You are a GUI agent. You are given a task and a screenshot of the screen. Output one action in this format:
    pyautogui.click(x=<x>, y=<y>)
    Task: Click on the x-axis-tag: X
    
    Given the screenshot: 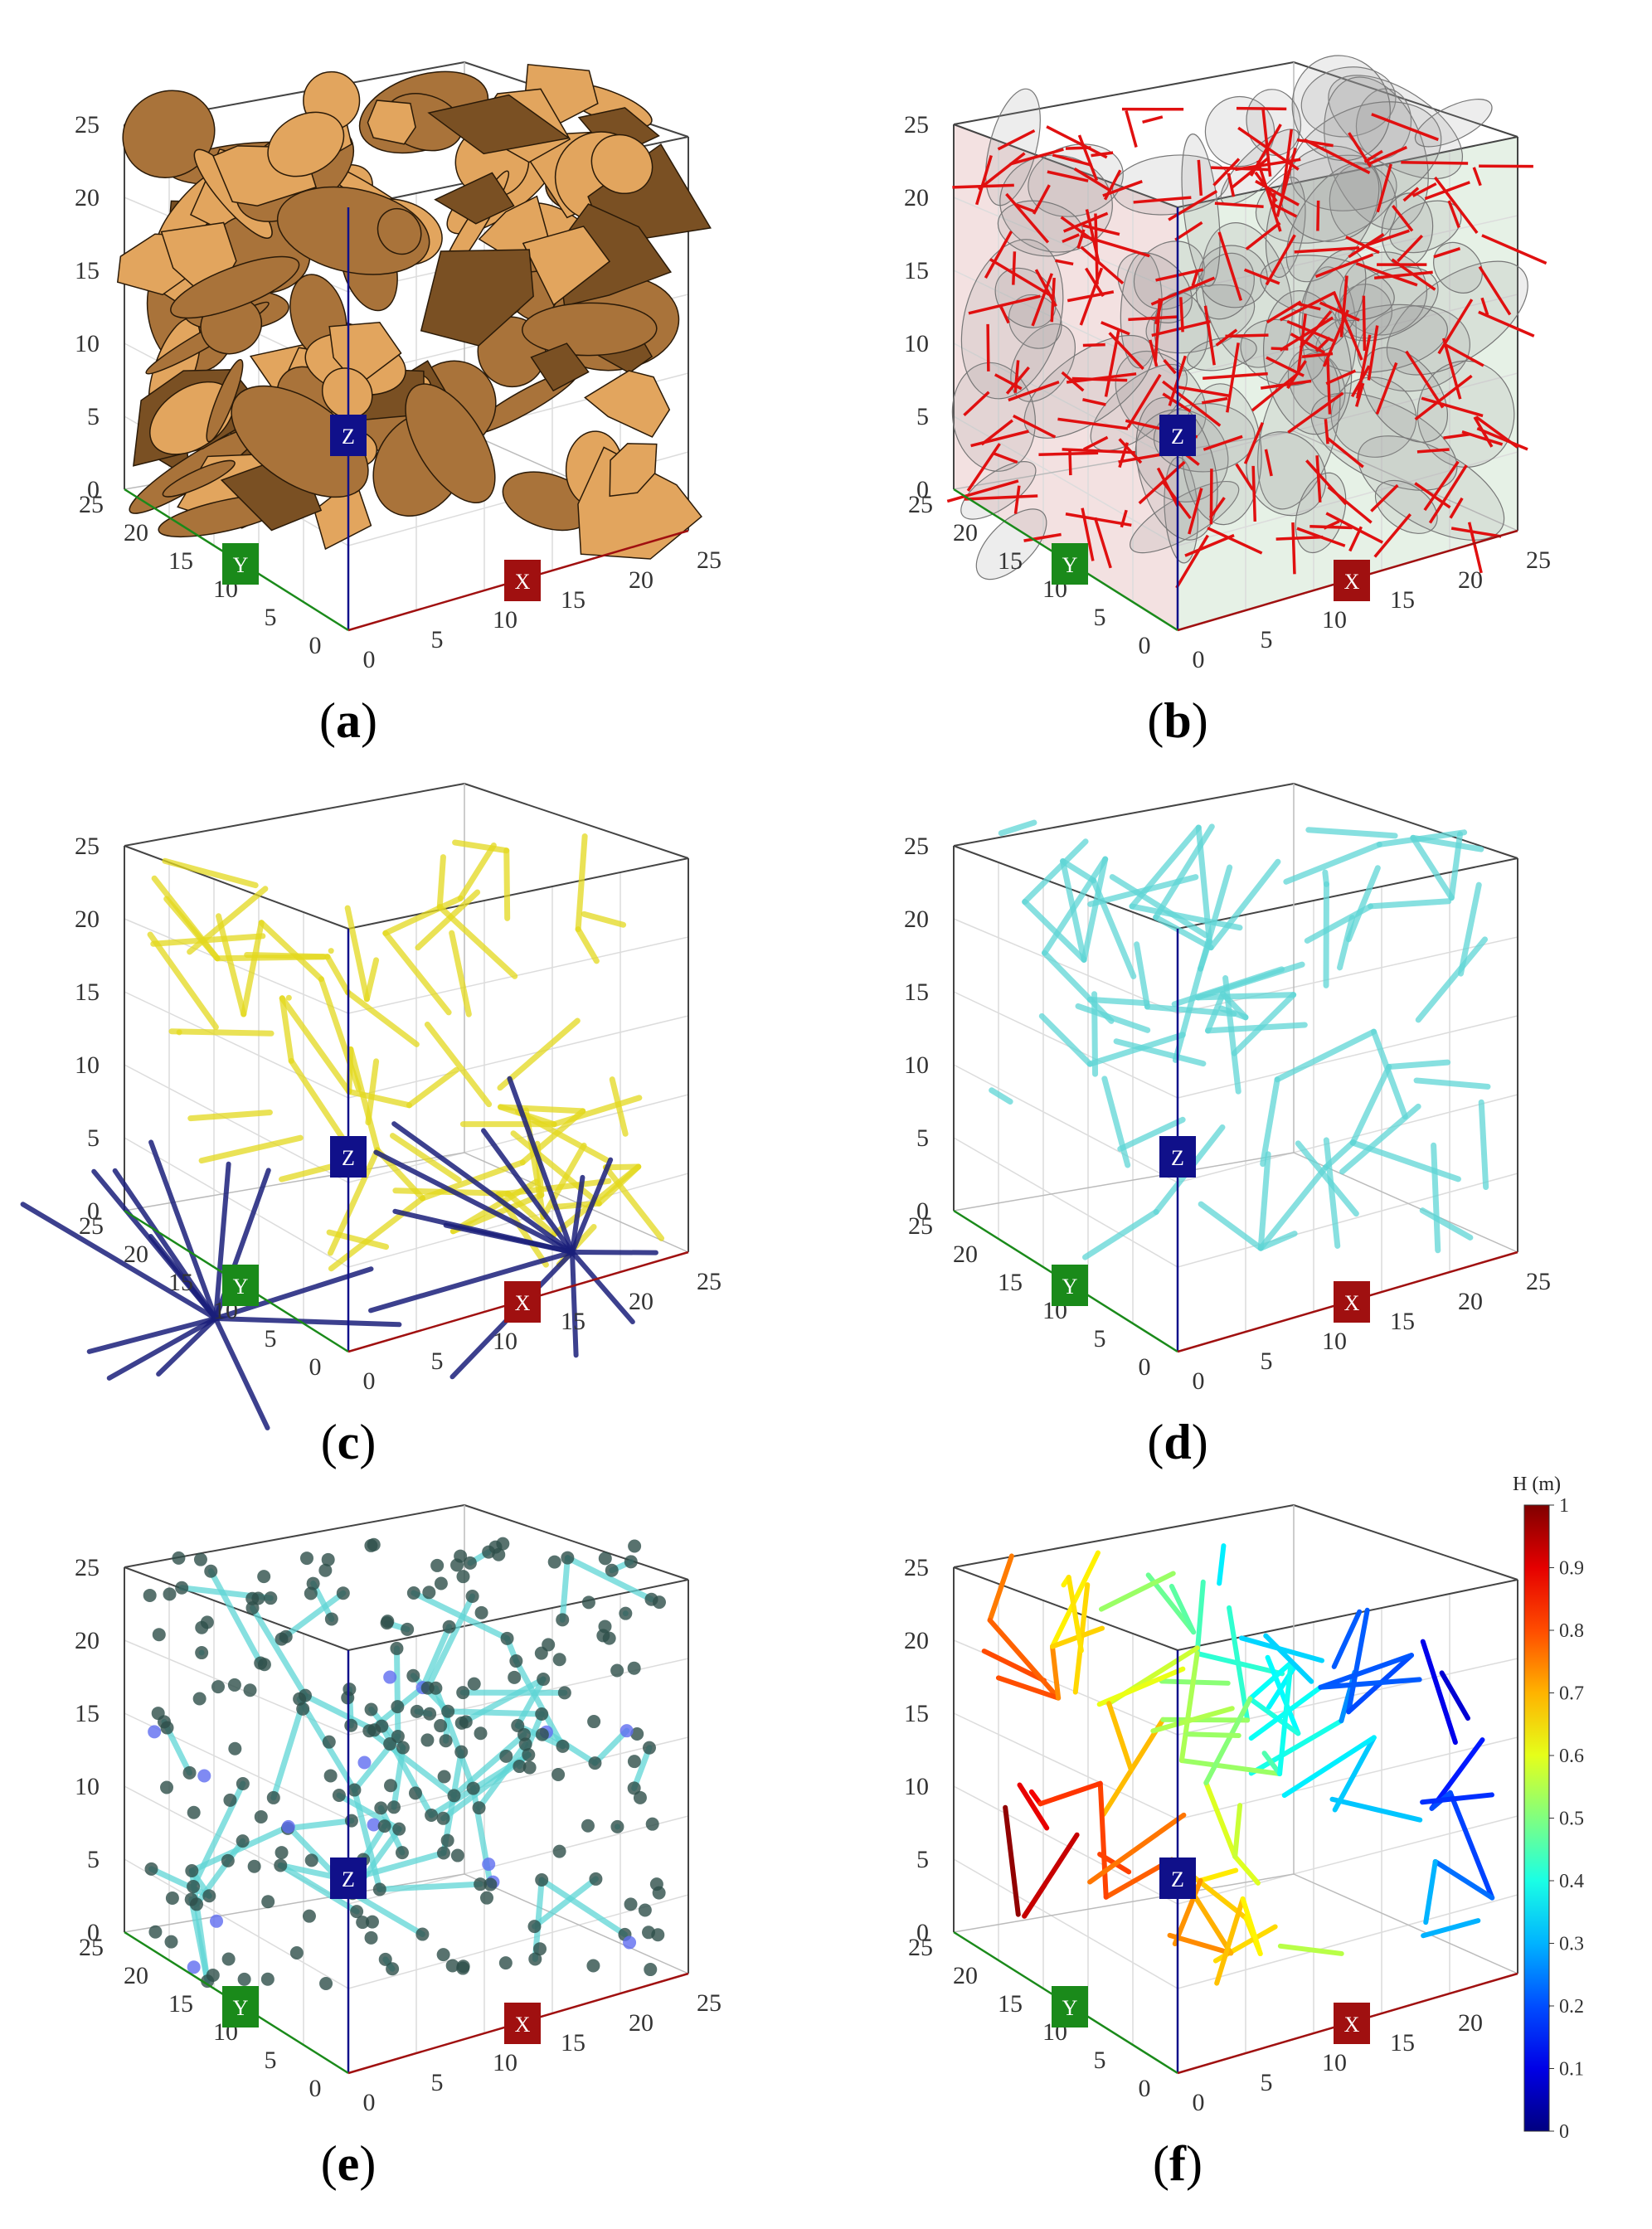 What is the action you would take?
    pyautogui.click(x=523, y=582)
    